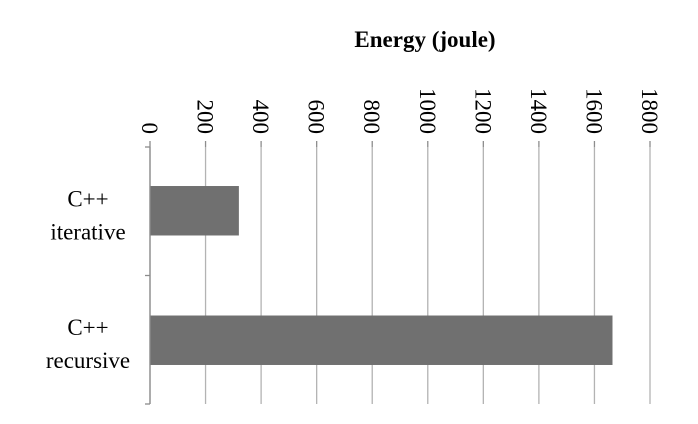  I want to click on x-tick-label: 0, so click(149, 129).